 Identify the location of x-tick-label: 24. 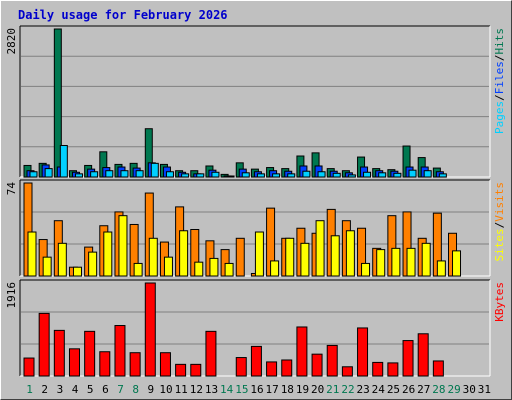
(379, 389).